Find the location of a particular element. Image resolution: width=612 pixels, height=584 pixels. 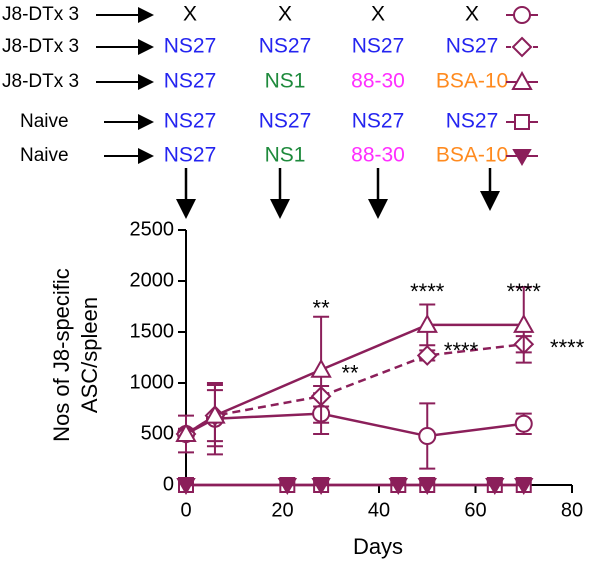

x-tick-label: 40 is located at coordinates (379, 510).